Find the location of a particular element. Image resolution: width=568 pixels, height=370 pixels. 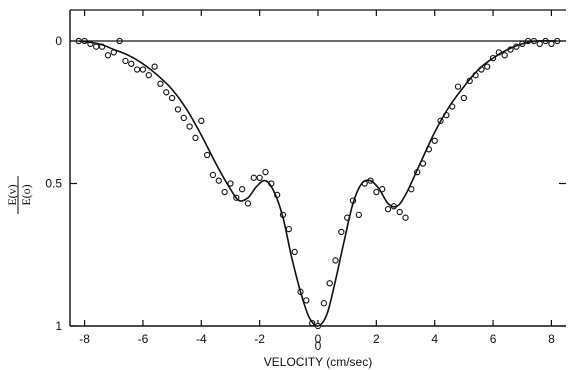

x-tick-label: 2 is located at coordinates (376, 339).